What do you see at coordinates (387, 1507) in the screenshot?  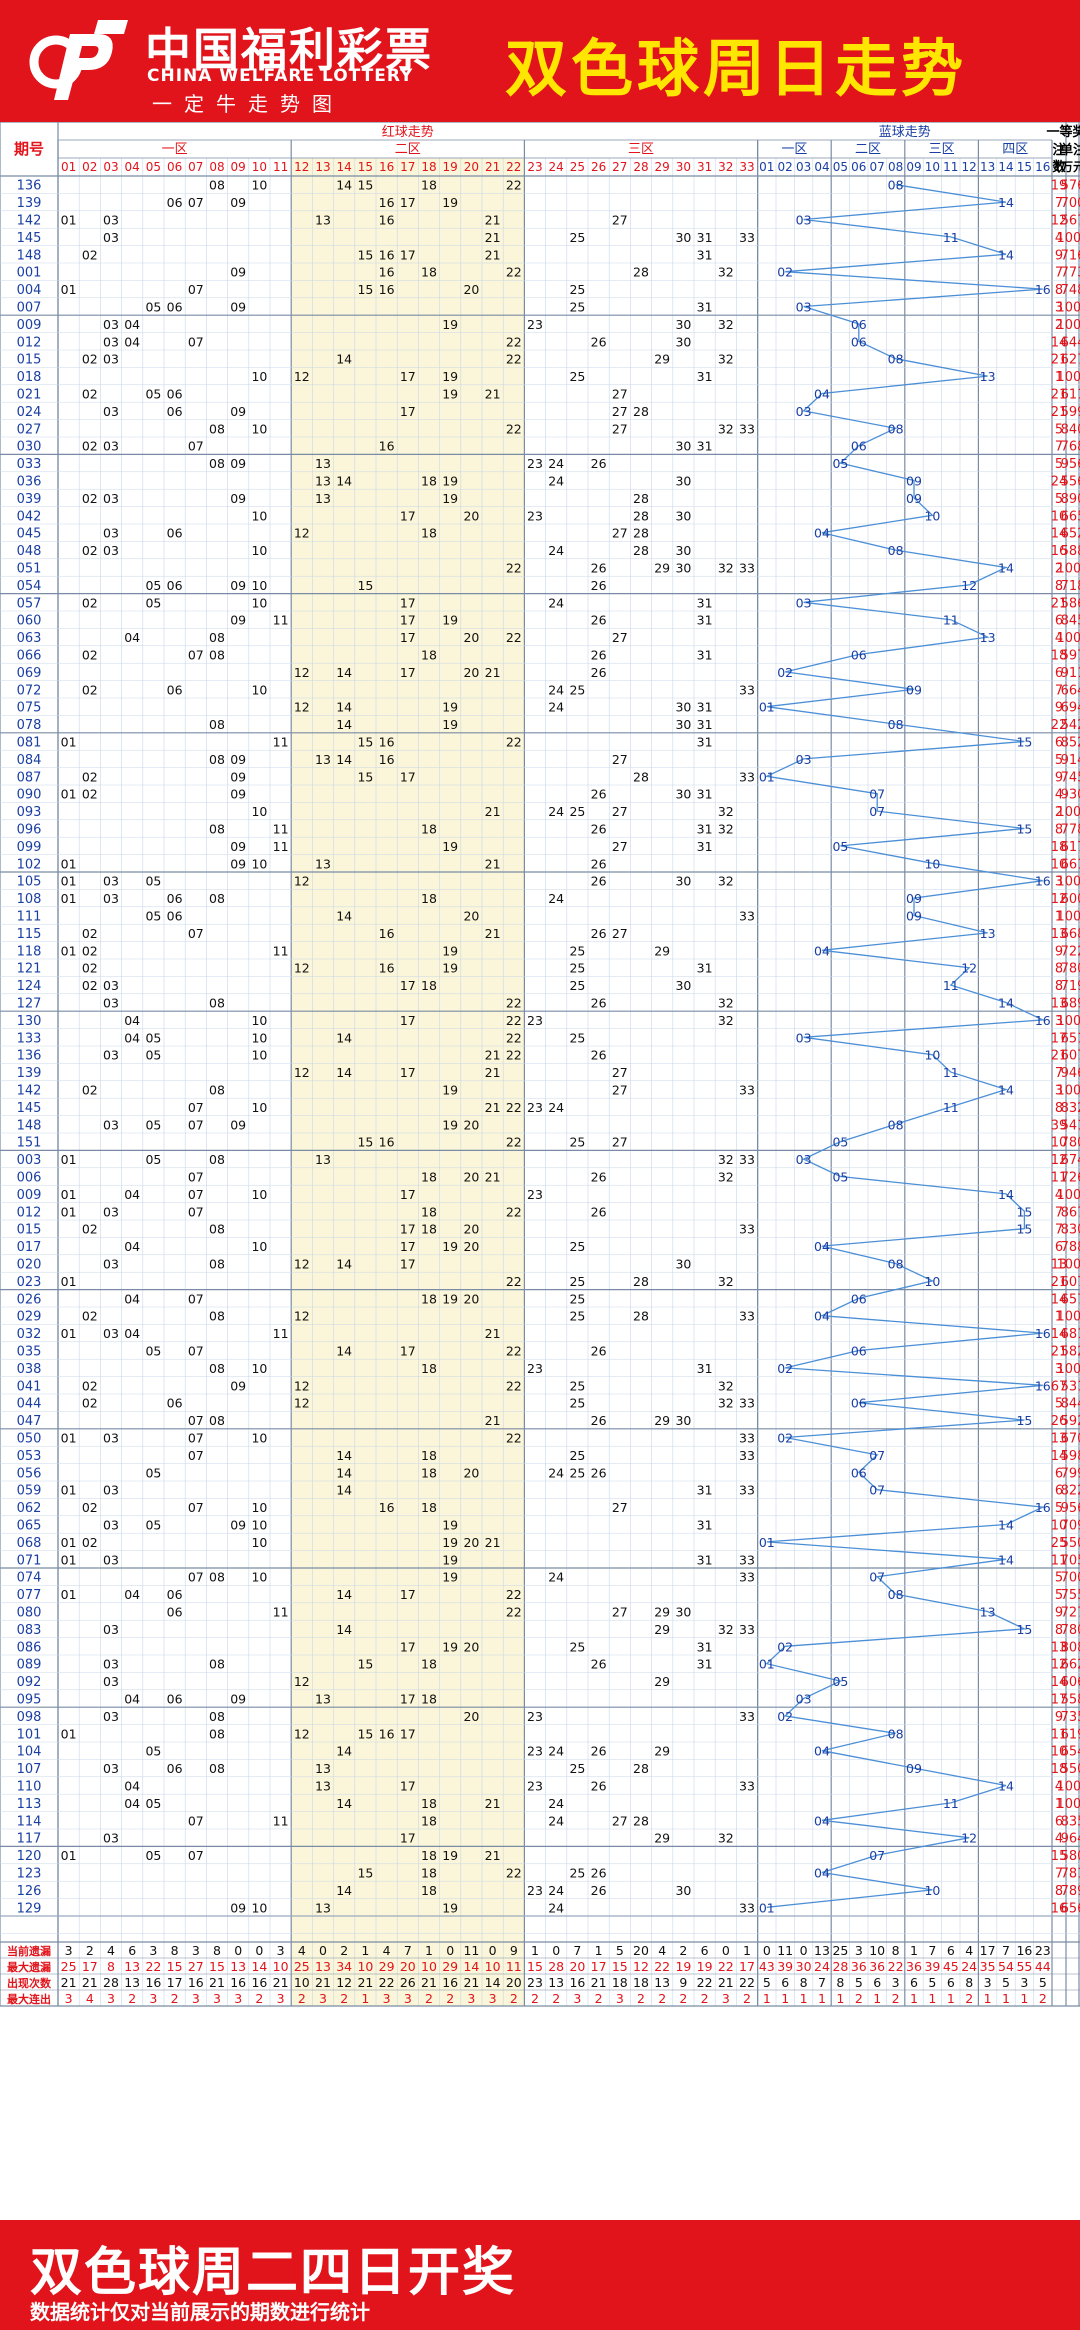 I see `red-ball: 16` at bounding box center [387, 1507].